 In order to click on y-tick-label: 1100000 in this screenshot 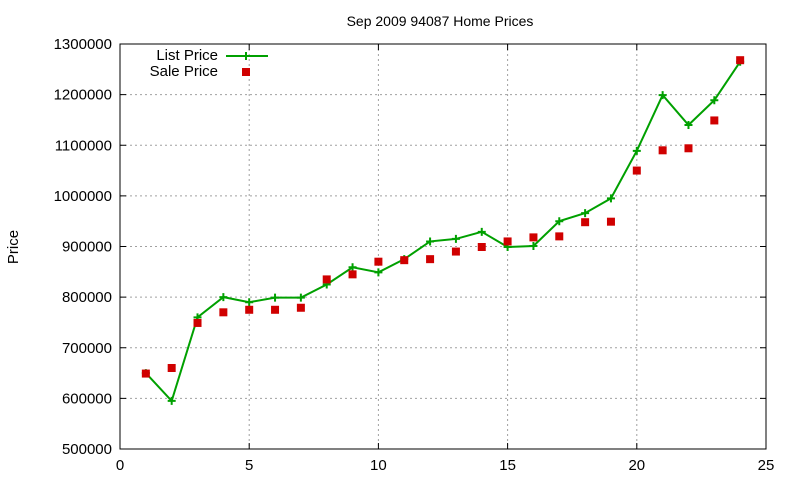, I will do `click(83, 145)`.